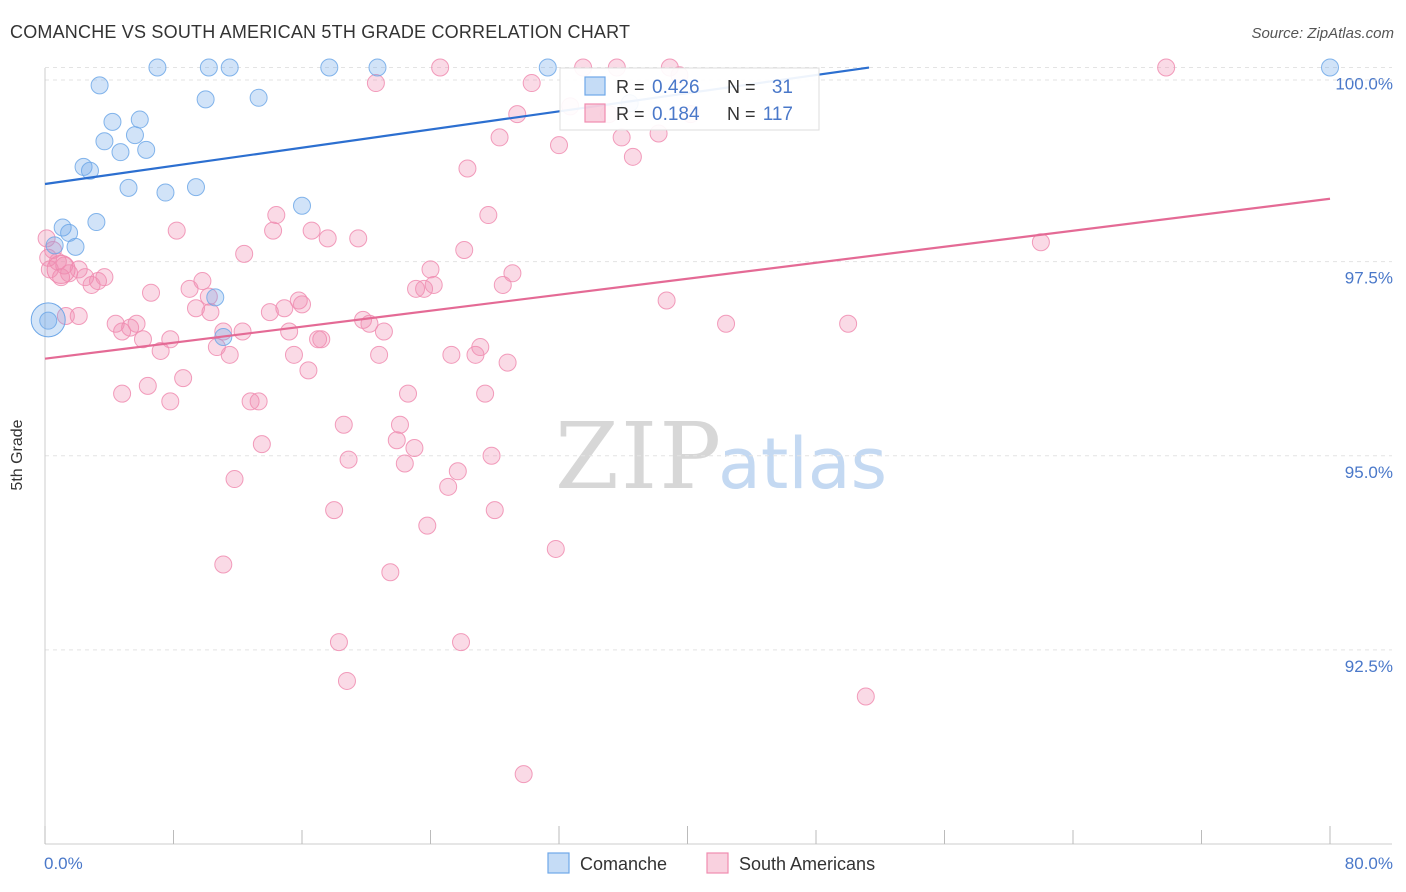 This screenshot has height=892, width=1406. Describe the element at coordinates (1322, 33) in the screenshot. I see `source-label: Source: ZipAtlas.com` at that location.